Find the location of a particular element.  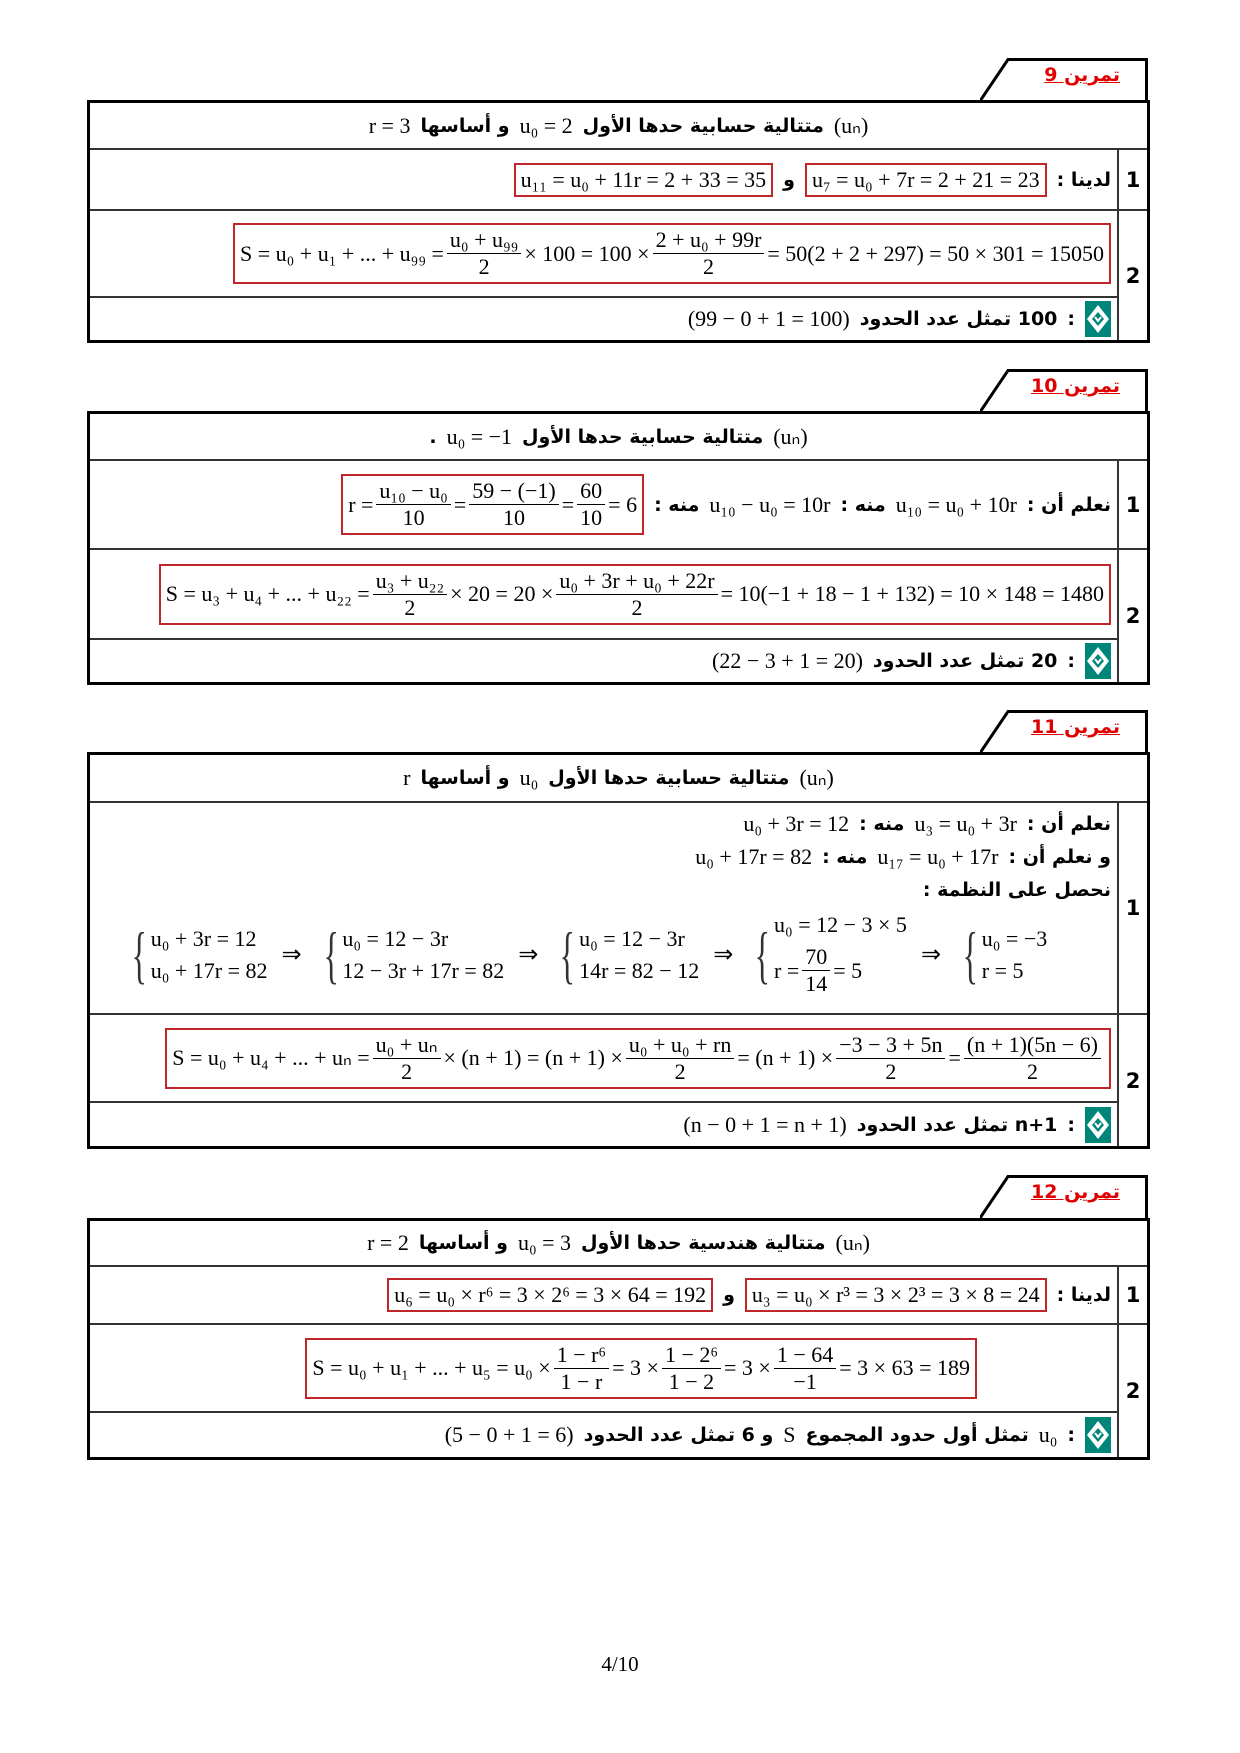

fraction-numerator: 2 + u₀ + 99r is located at coordinates (708, 240).